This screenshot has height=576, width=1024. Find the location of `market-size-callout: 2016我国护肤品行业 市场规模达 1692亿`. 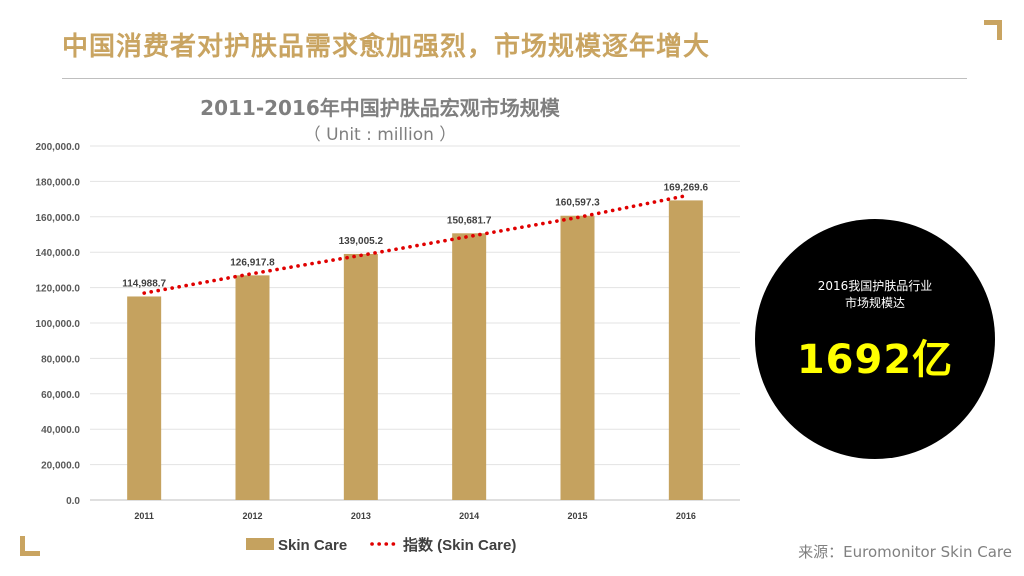

market-size-callout: 2016我国护肤品行业 市场规模达 1692亿 is located at coordinates (875, 339).